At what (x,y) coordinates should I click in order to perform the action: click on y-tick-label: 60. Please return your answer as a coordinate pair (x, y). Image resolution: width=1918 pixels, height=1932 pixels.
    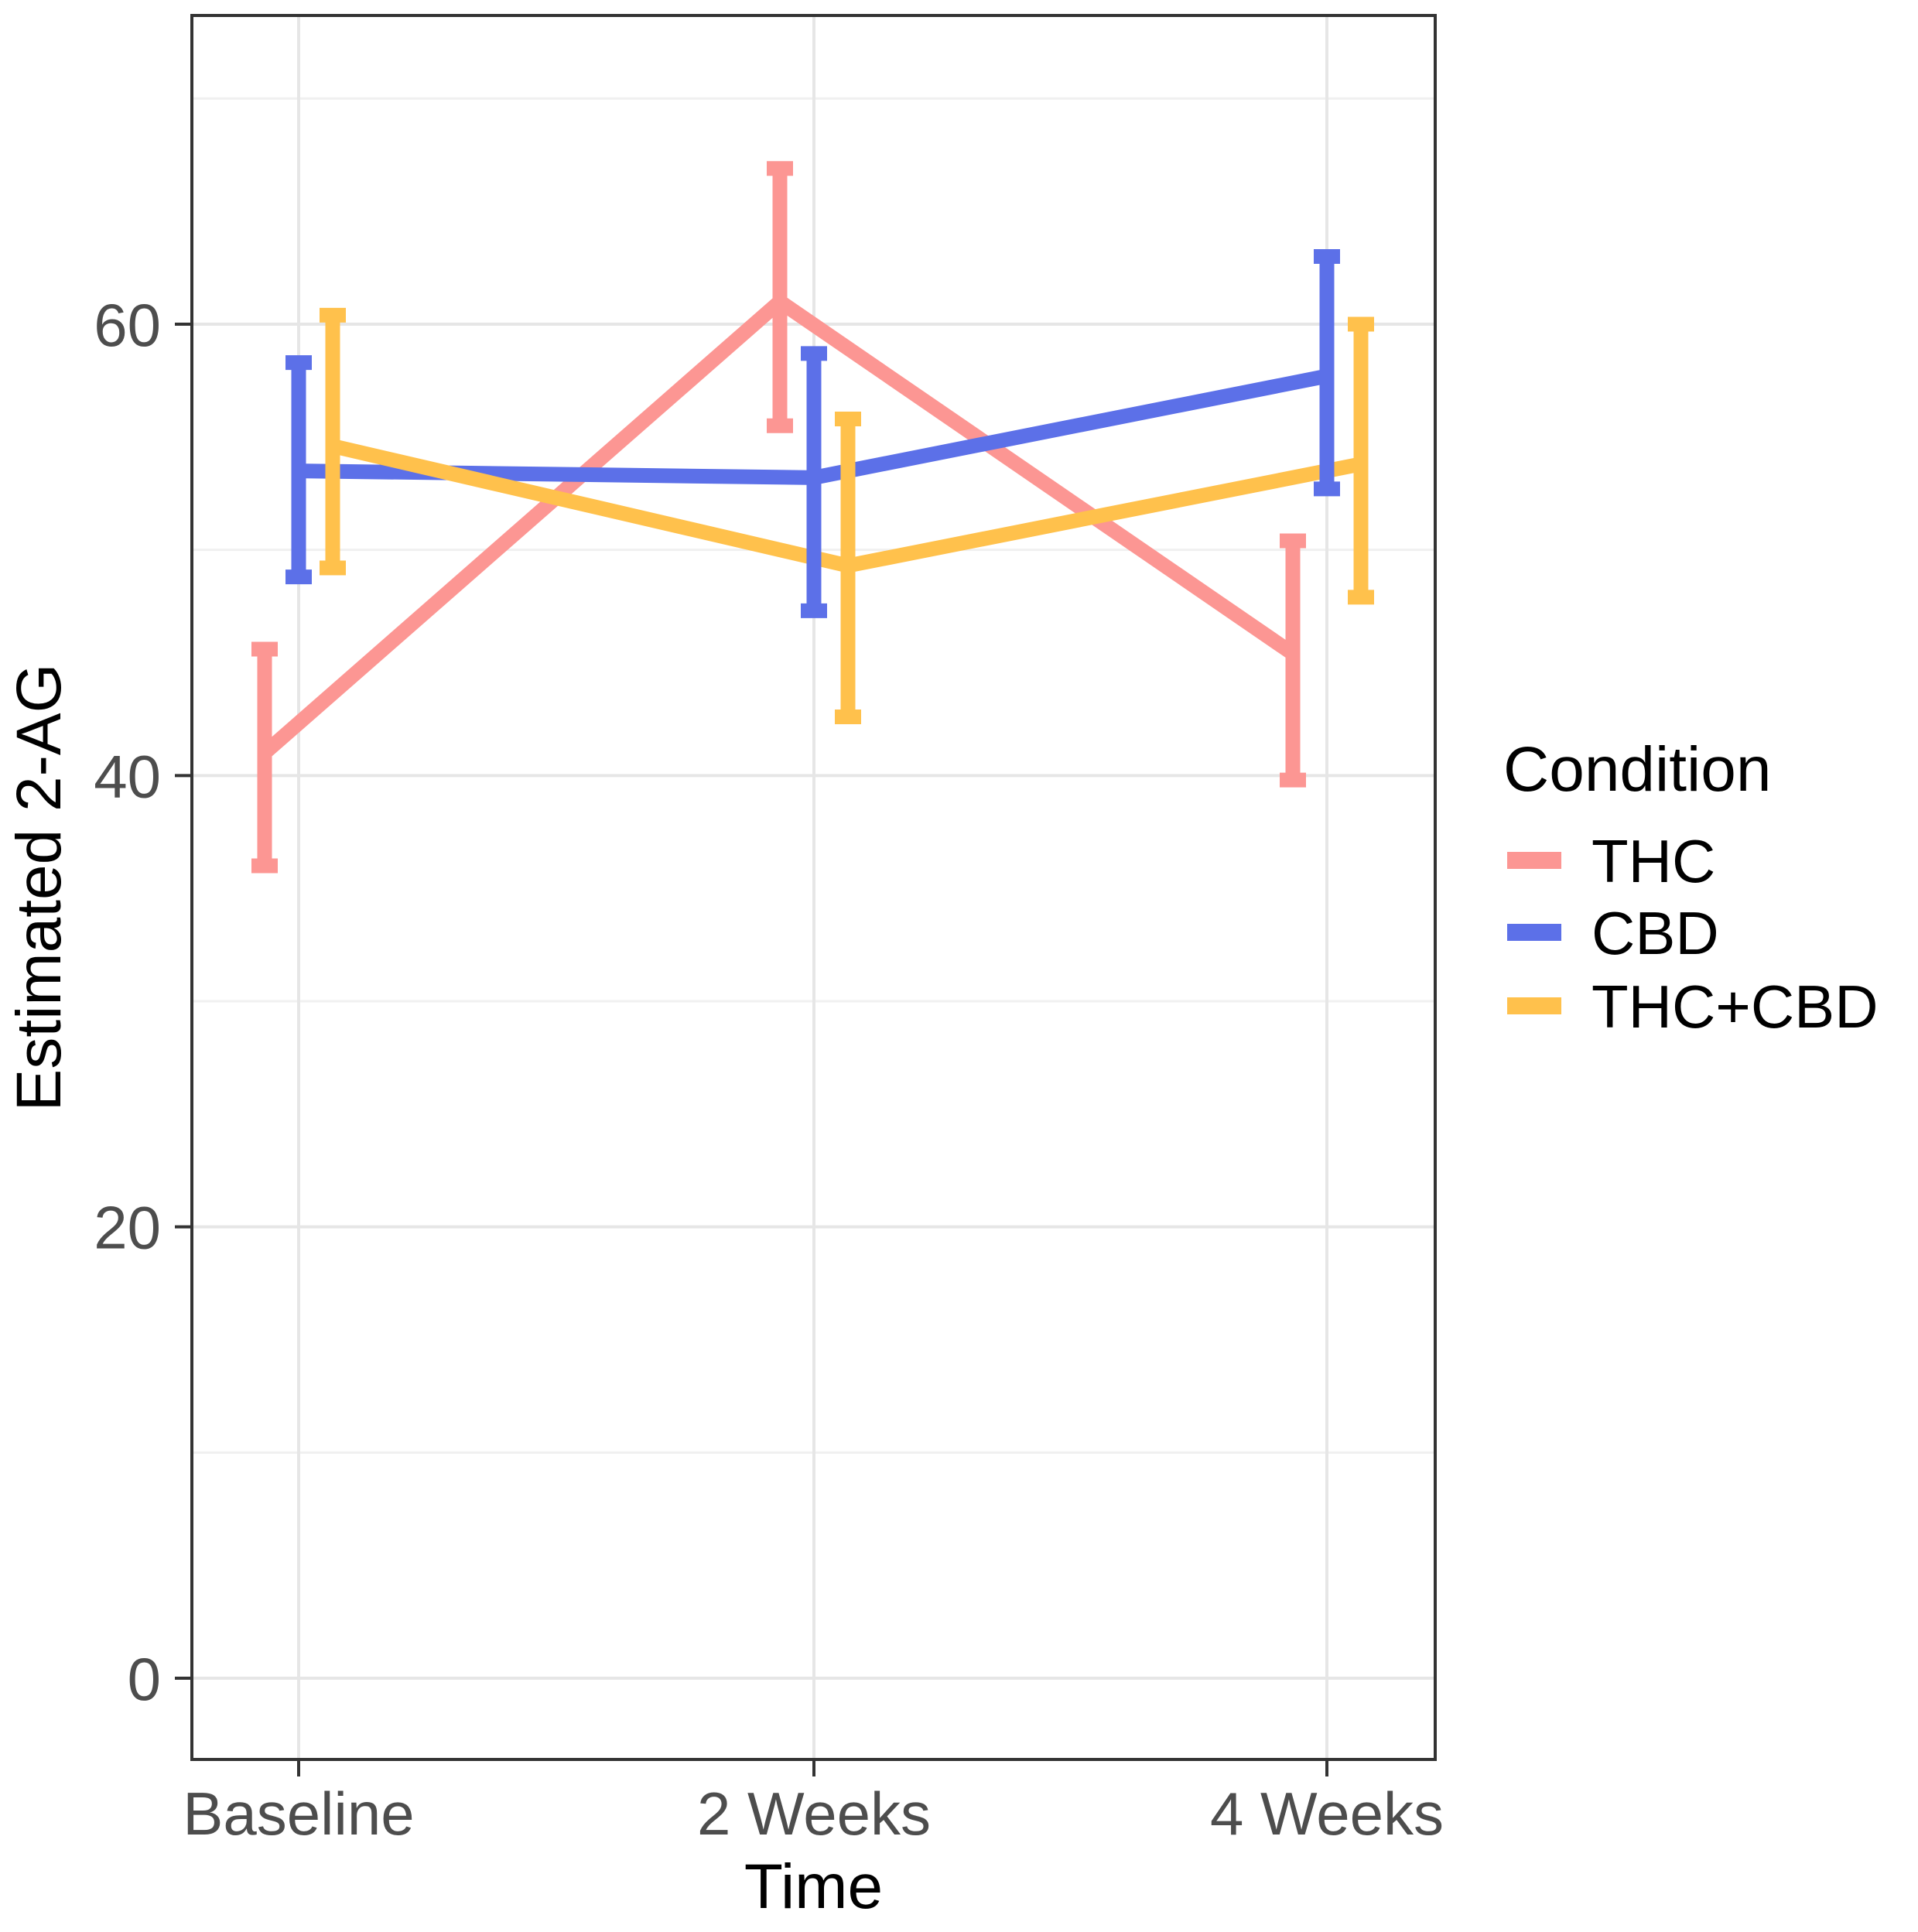
    Looking at the image, I should click on (127, 325).